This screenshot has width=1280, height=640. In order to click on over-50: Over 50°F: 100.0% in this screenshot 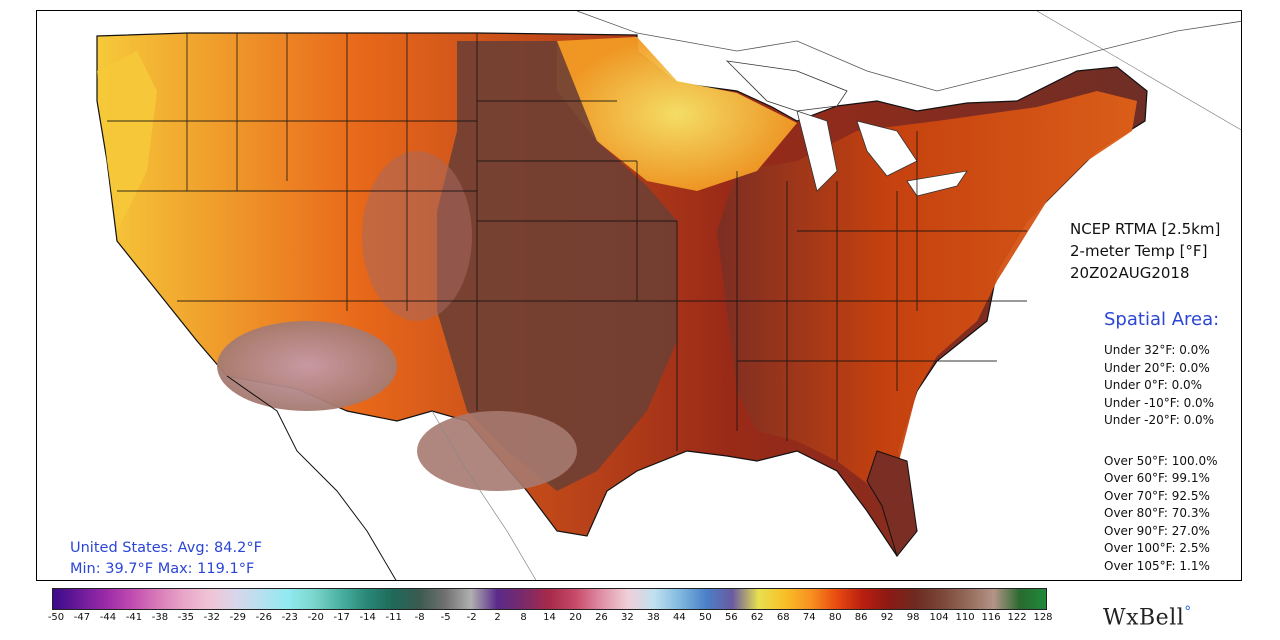, I will do `click(1161, 460)`.